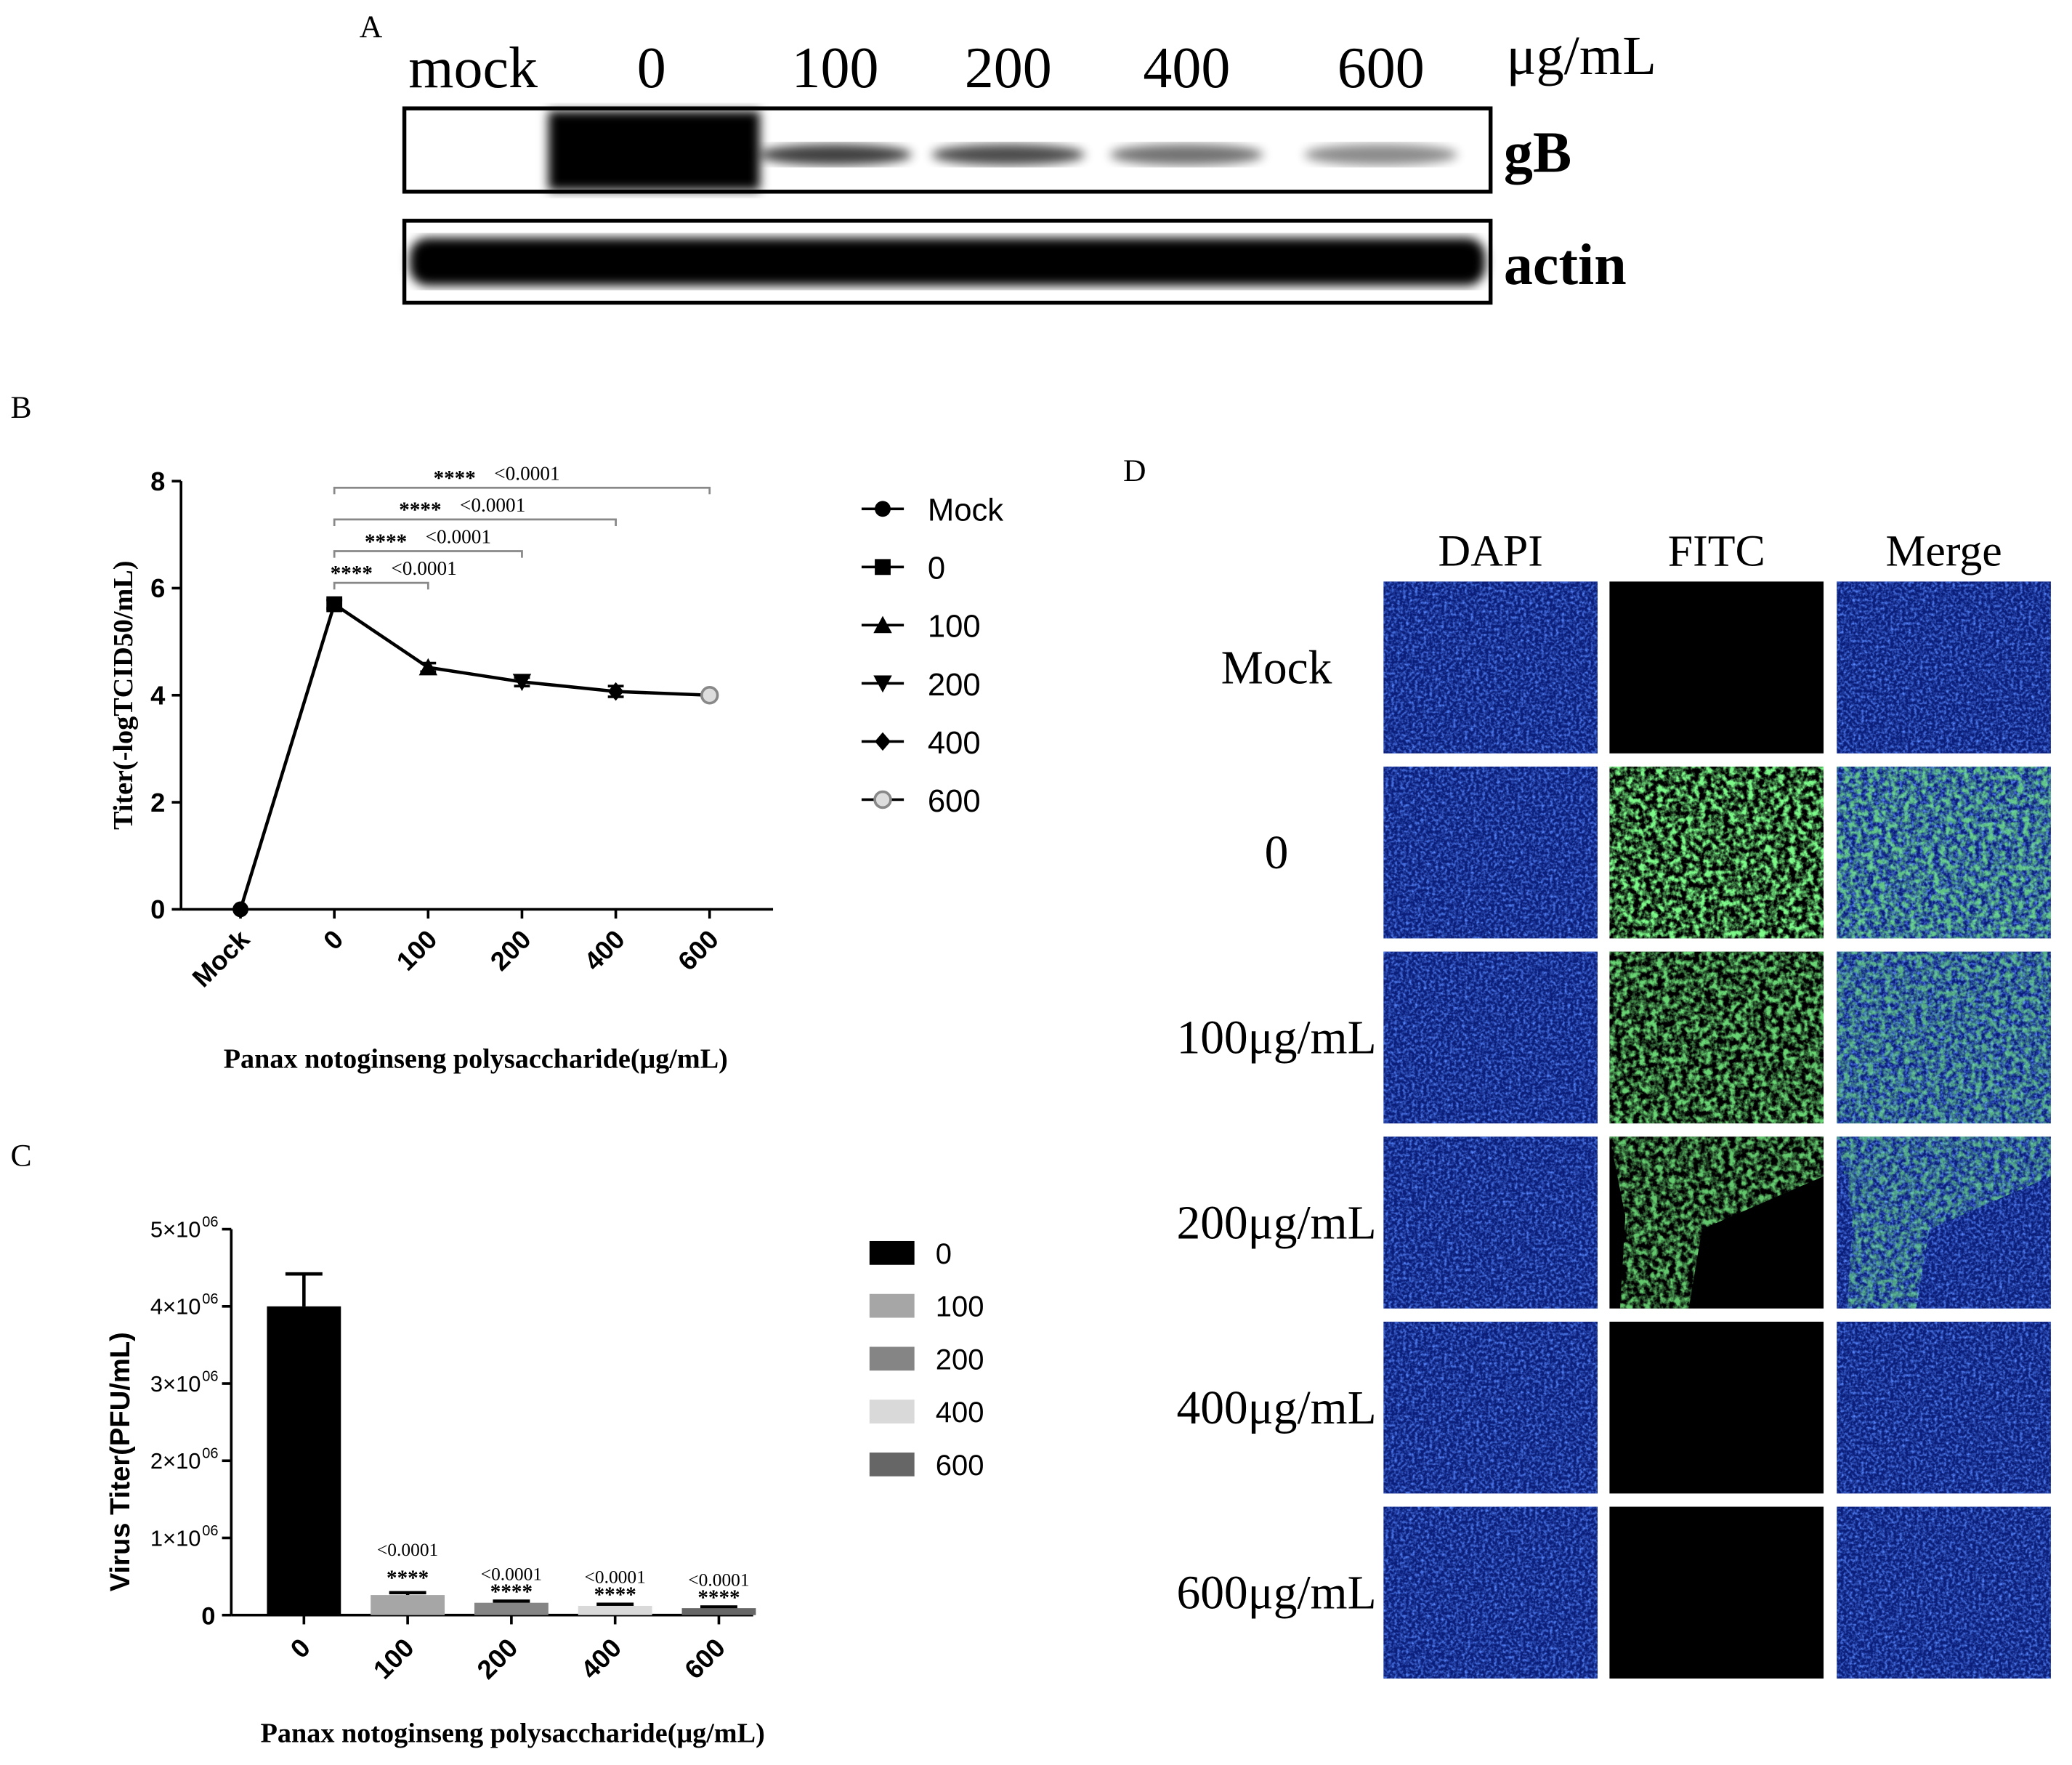 The height and width of the screenshot is (1765, 2072). I want to click on row-label: 0, so click(1277, 853).